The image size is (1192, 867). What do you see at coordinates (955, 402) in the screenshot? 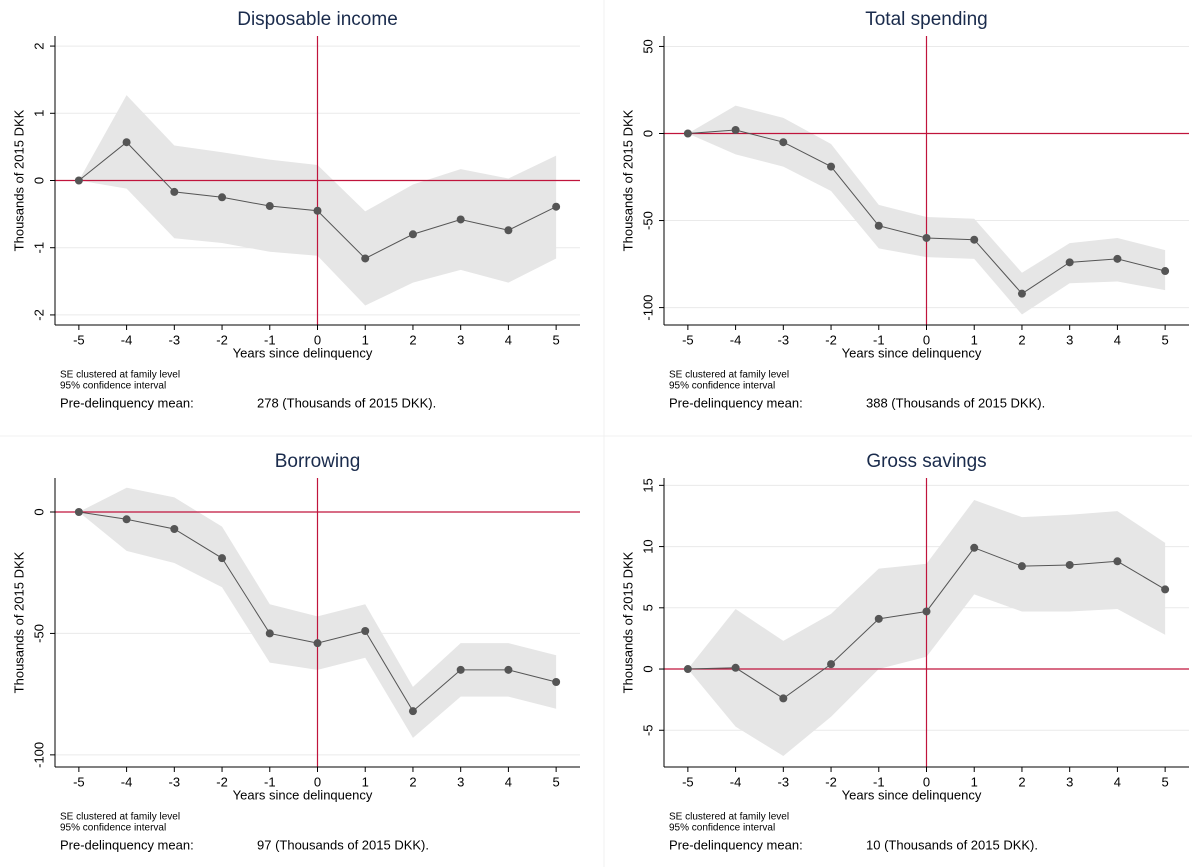
I see `mean-value: 388 (Thousands of 2015 DKK).` at bounding box center [955, 402].